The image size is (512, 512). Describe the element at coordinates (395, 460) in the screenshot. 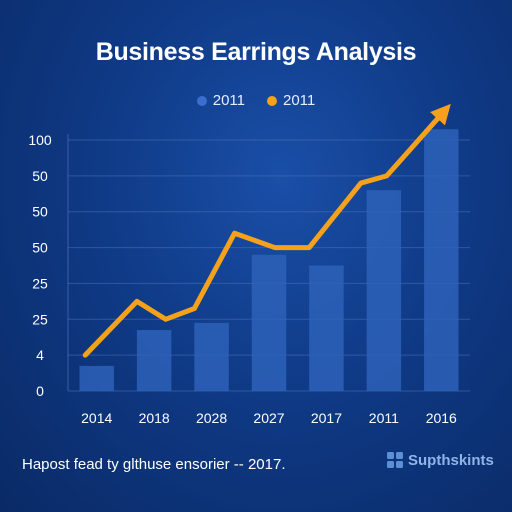

I see `grid-logo-icon` at that location.